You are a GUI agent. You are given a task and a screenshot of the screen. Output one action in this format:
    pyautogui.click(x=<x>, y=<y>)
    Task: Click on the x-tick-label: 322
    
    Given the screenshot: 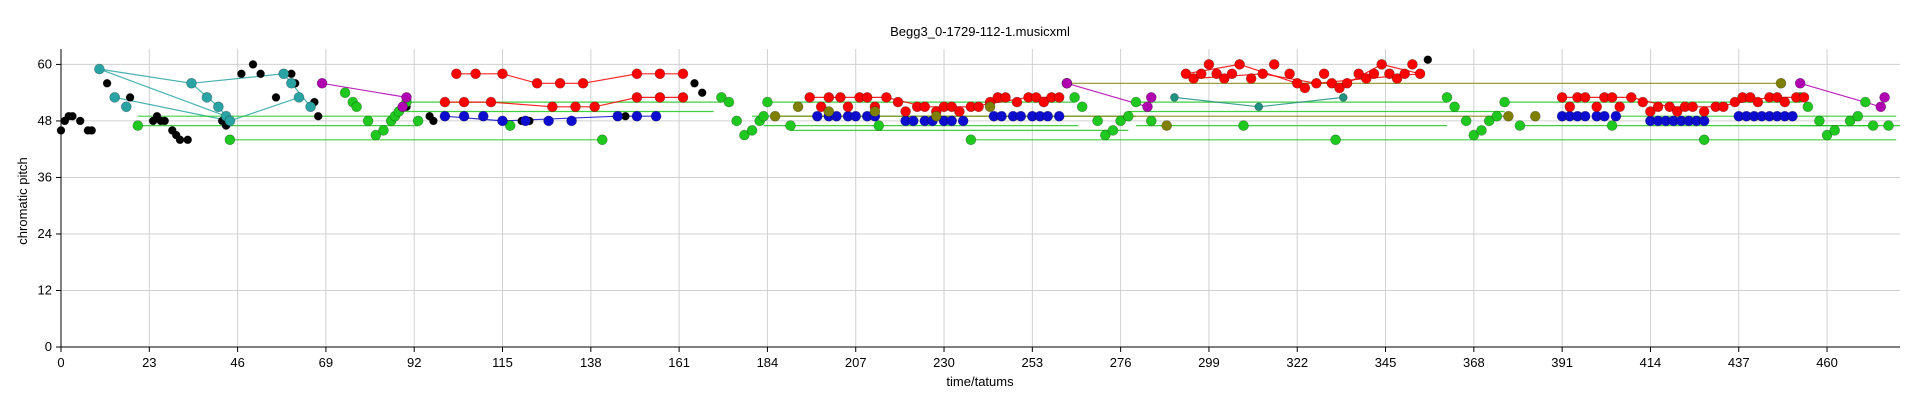 What is the action you would take?
    pyautogui.click(x=1297, y=362)
    